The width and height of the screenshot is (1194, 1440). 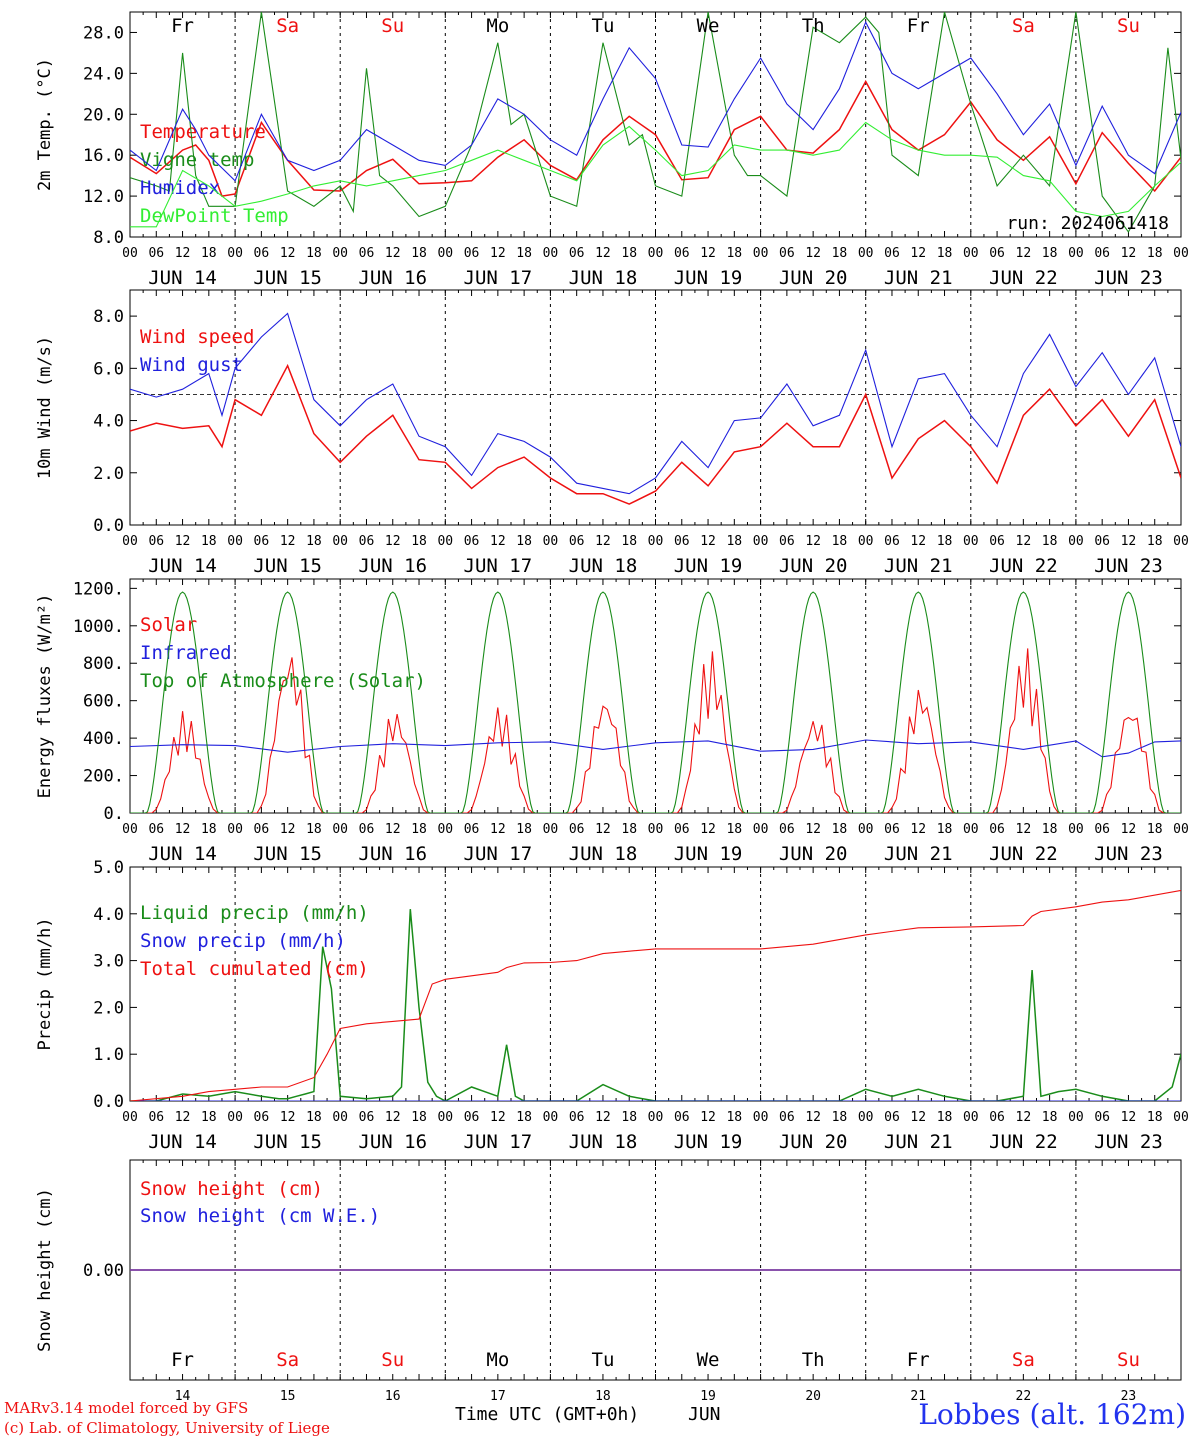 I want to click on day-number-label: 19, so click(x=708, y=1396).